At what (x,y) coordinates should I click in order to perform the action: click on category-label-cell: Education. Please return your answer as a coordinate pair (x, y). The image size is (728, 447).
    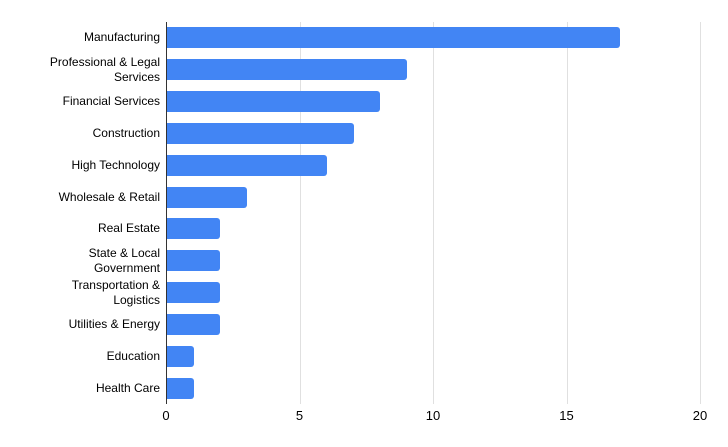
    Looking at the image, I should click on (83, 356).